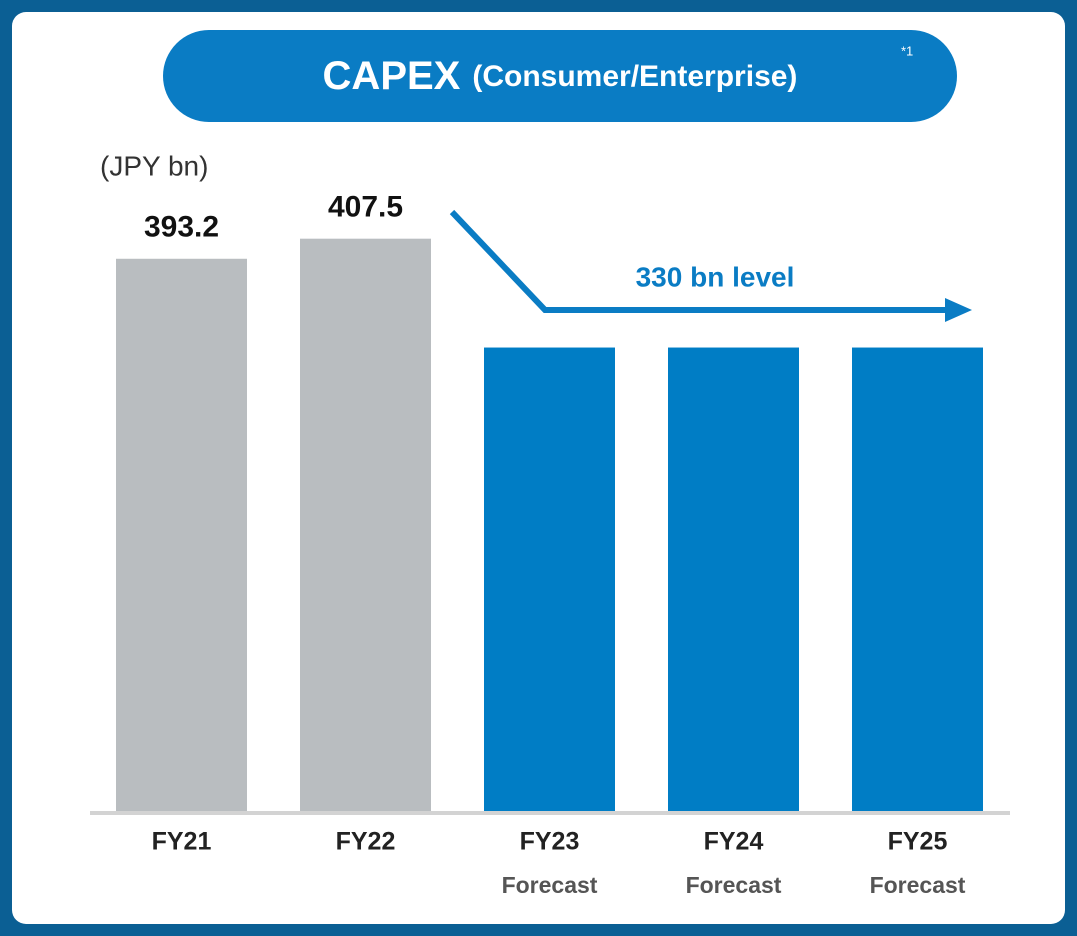 The height and width of the screenshot is (936, 1077). I want to click on chart-subtitle: (Consumer/Enterprise), so click(634, 76).